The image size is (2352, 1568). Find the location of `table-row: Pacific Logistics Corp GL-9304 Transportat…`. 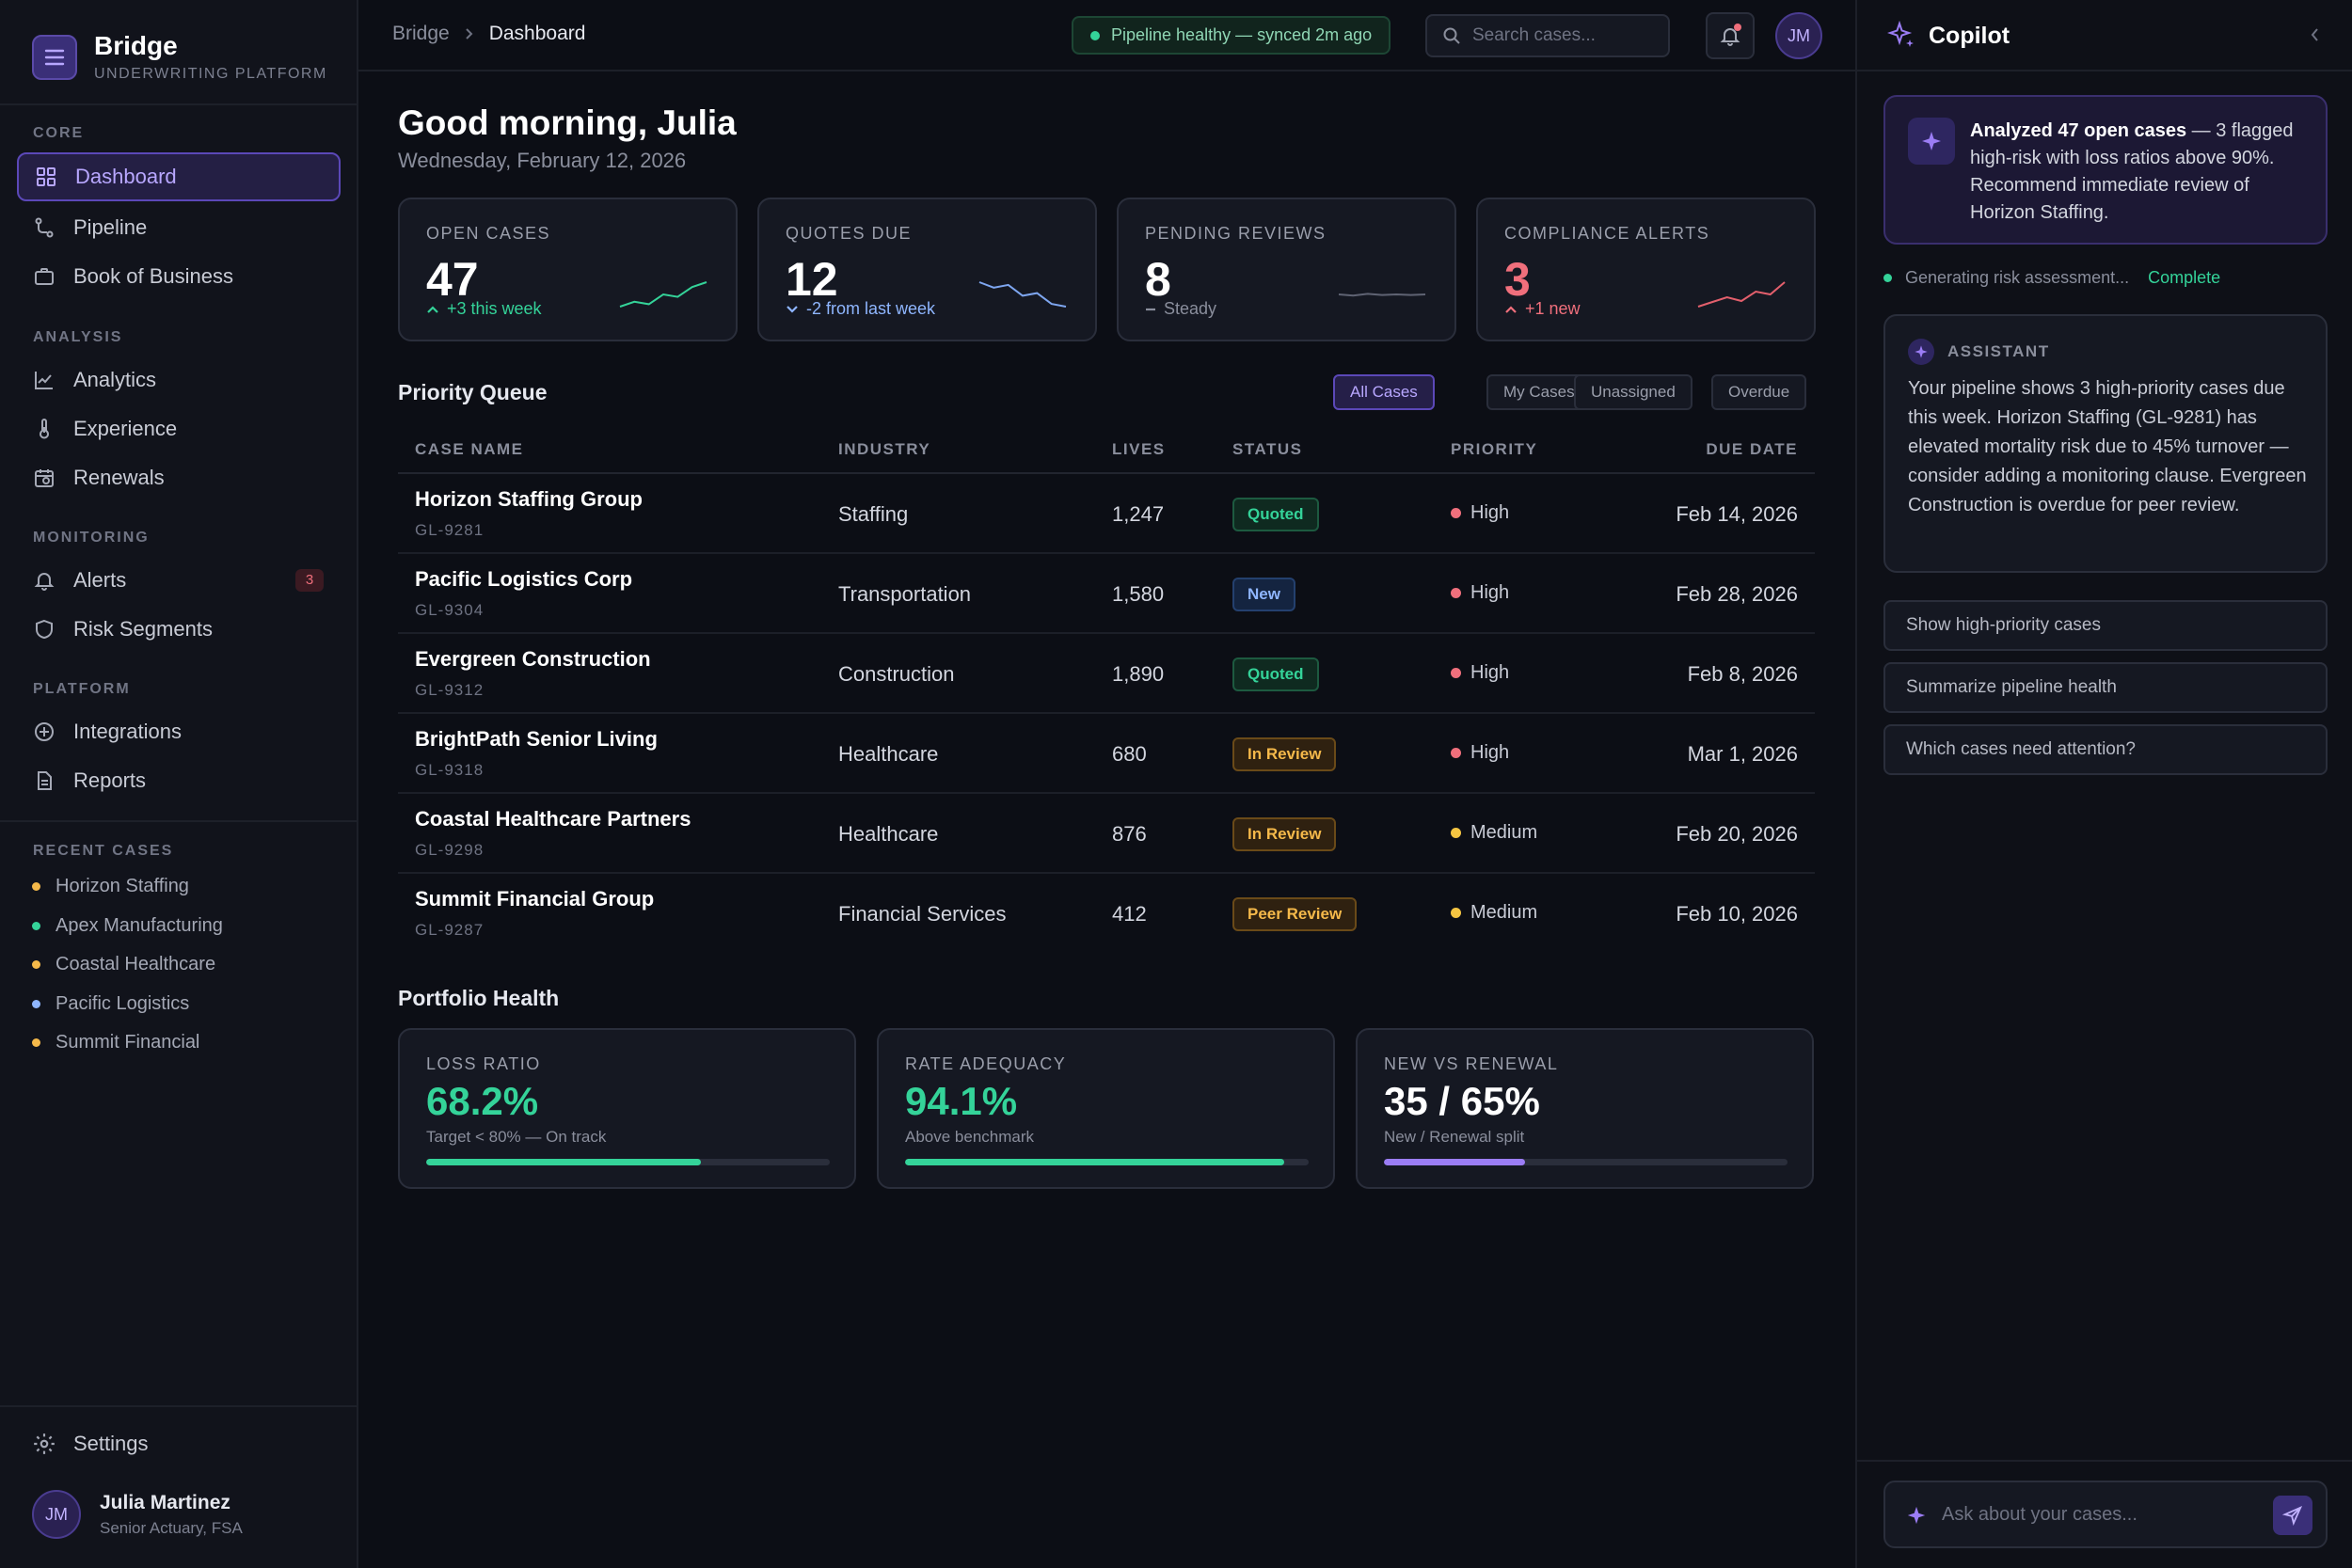

table-row: Pacific Logistics Corp GL-9304 Transportat… is located at coordinates (1106, 594).